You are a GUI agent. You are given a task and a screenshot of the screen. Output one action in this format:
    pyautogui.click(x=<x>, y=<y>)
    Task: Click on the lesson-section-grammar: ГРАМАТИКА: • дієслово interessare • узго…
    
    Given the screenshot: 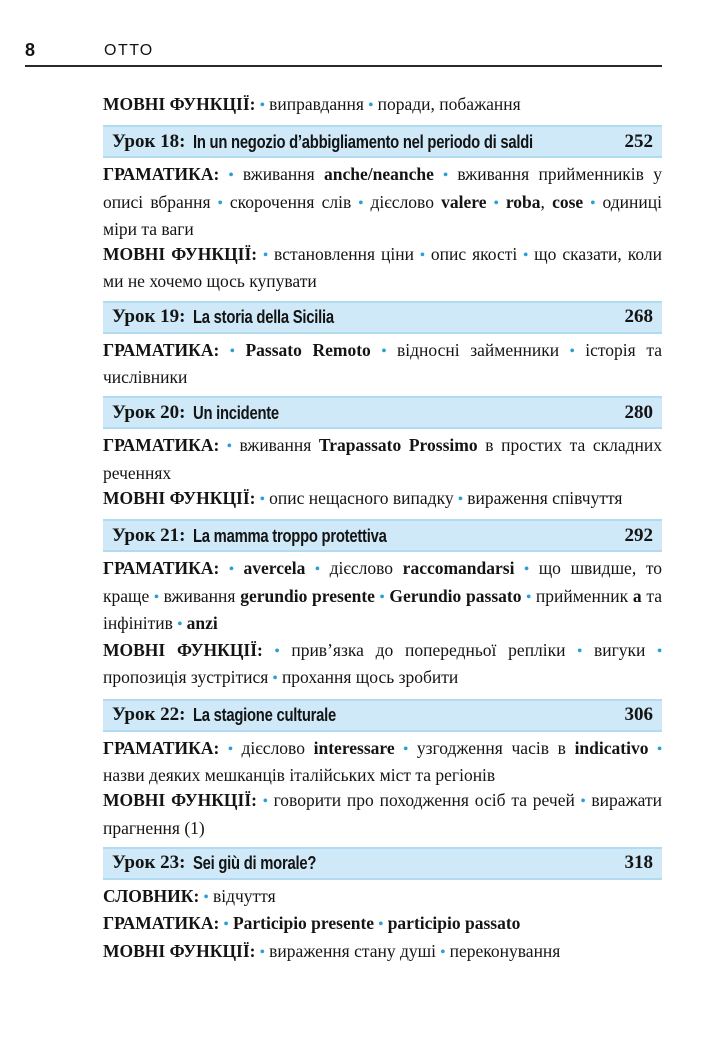 What is the action you would take?
    pyautogui.click(x=383, y=761)
    